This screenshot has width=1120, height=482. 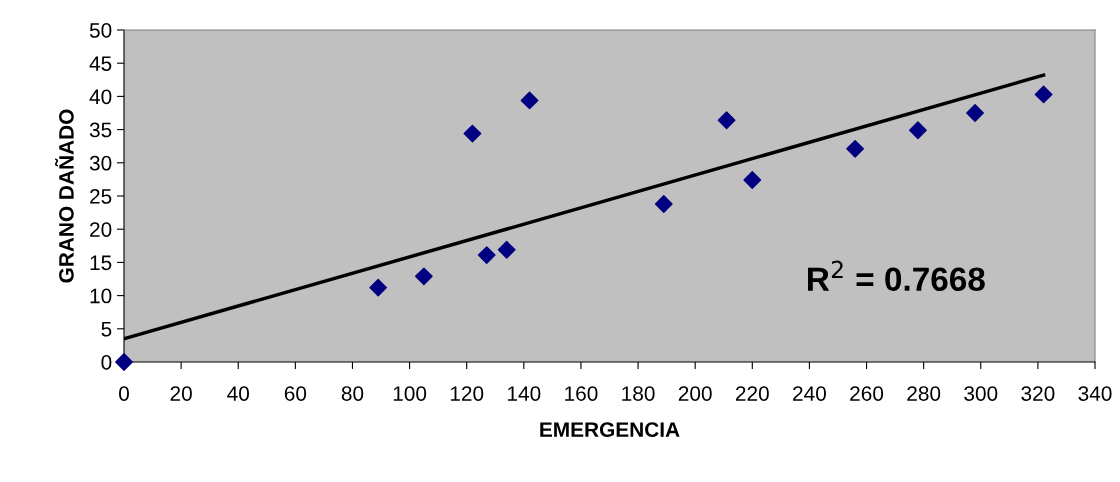 I want to click on x-tick-label: 180, so click(x=638, y=393).